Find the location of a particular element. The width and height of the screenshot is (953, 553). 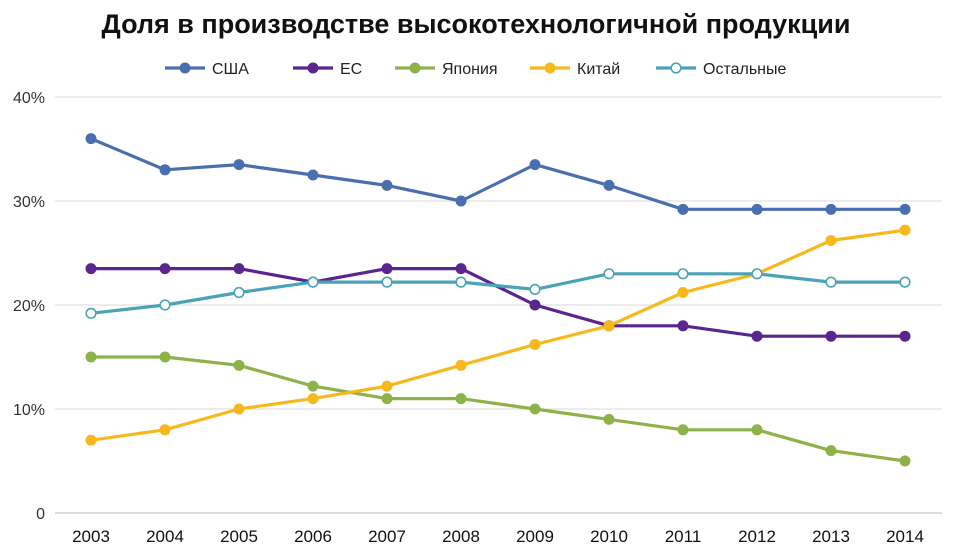

legend-item: Китай is located at coordinates (575, 69).